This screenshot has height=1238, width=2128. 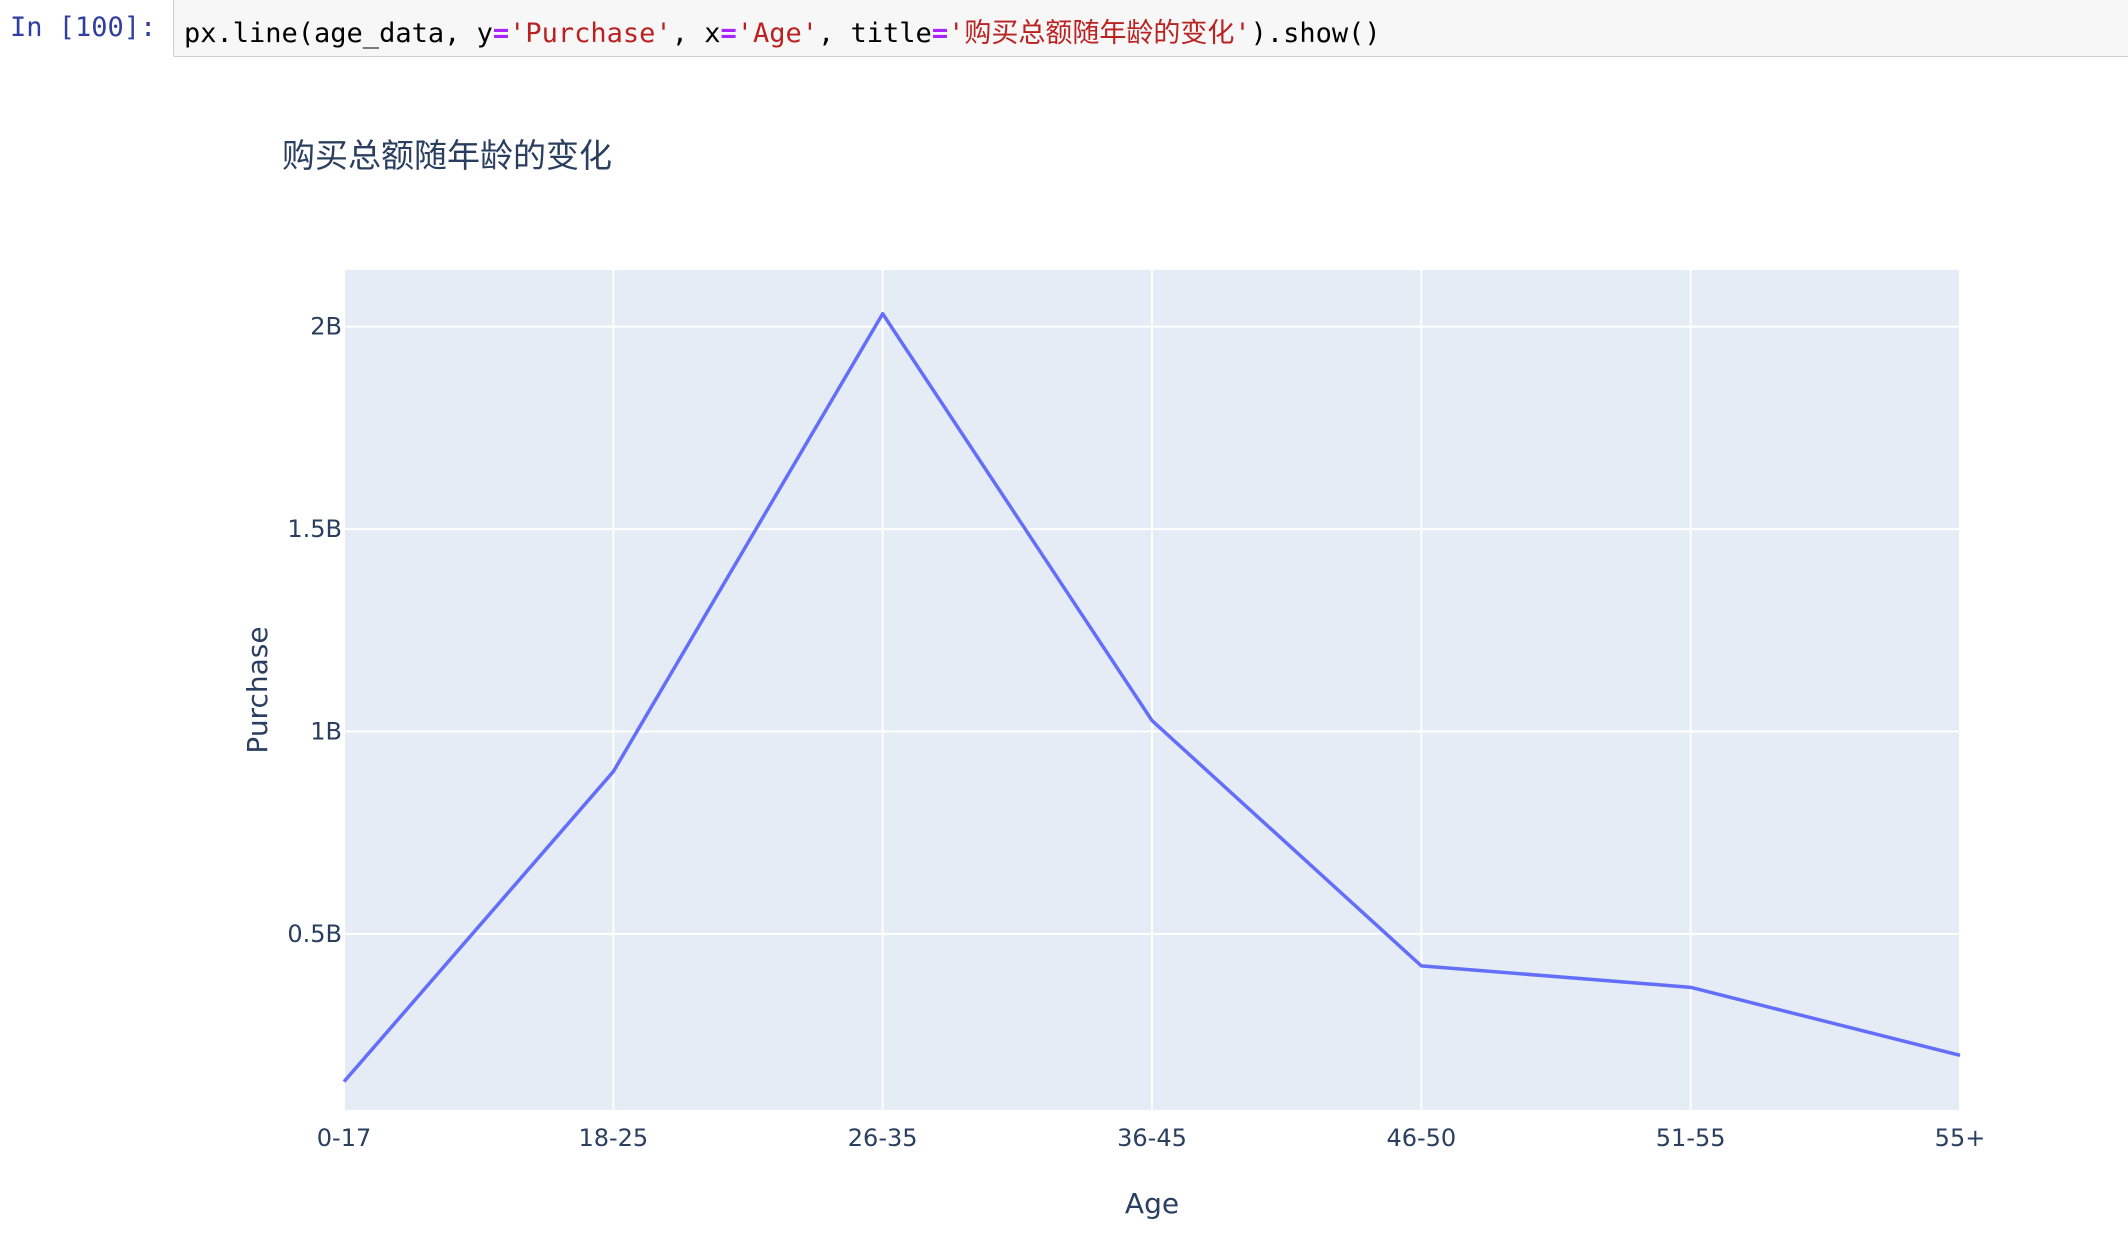 What do you see at coordinates (83, 27) in the screenshot?
I see `cell-prompt: In [100]:` at bounding box center [83, 27].